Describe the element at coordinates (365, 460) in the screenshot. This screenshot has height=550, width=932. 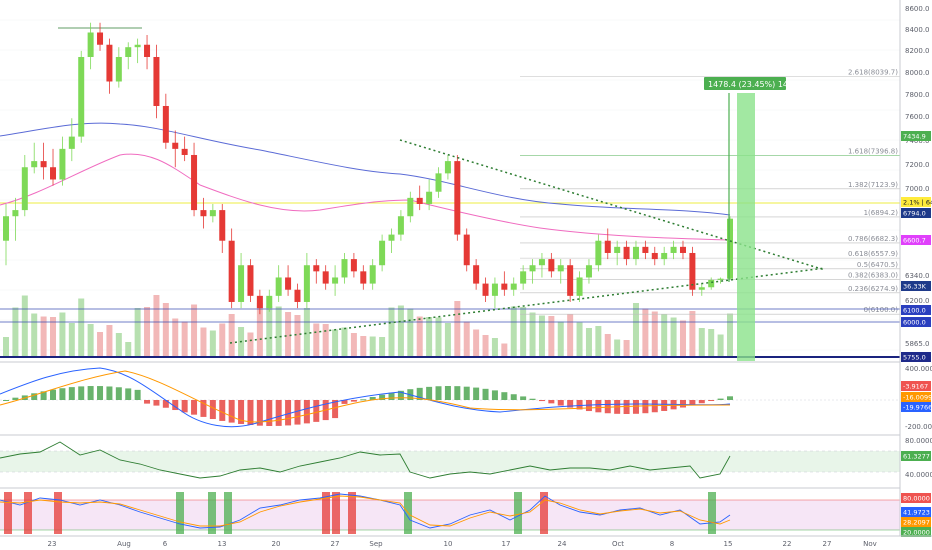
I see `rsi-line` at that location.